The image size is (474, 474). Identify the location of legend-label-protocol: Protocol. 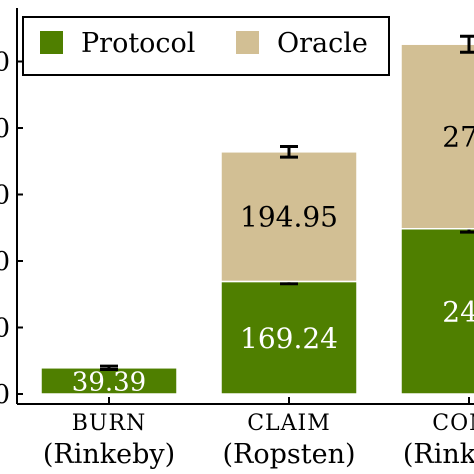
(138, 43).